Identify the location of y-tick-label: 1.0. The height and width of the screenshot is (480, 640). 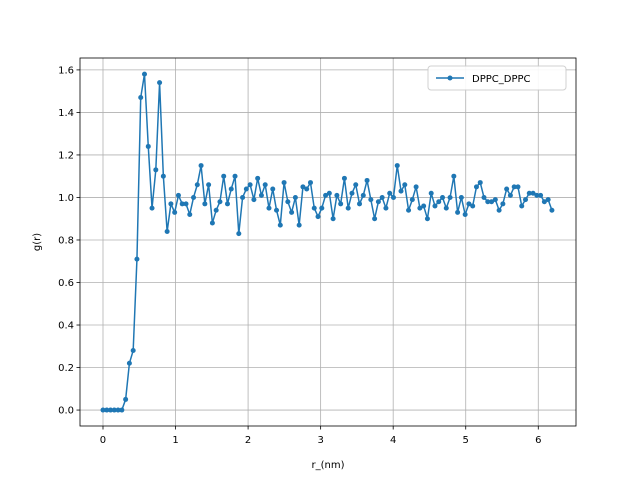
(66, 198).